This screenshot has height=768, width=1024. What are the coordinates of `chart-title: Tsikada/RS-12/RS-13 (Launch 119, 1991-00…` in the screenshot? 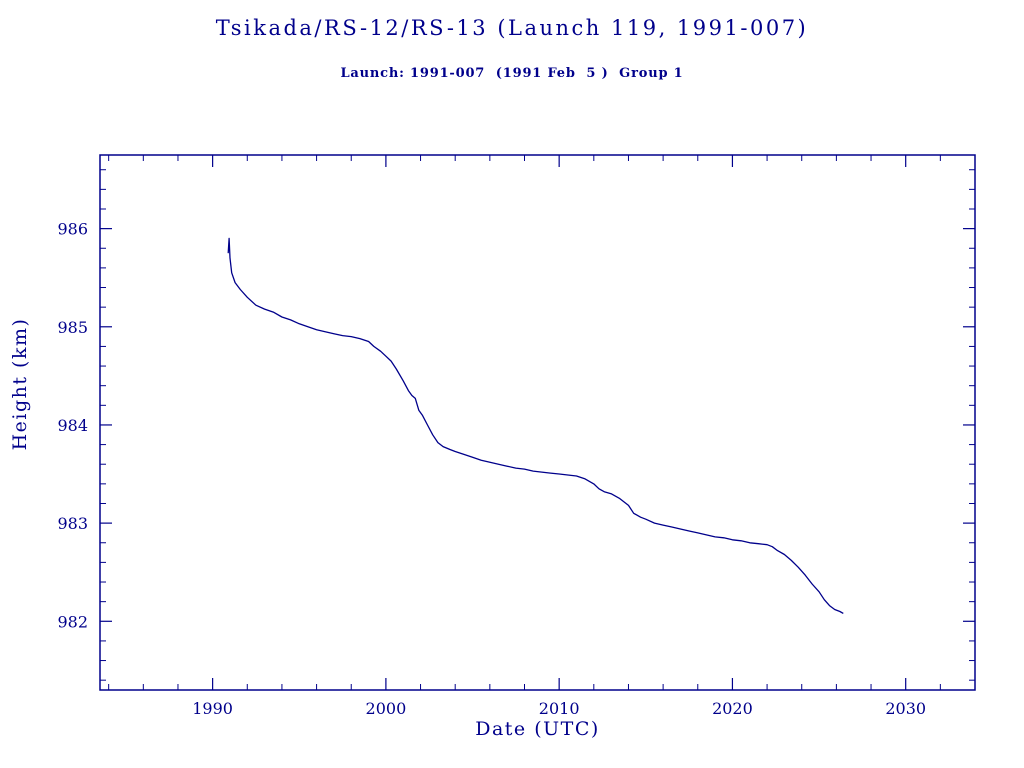 It's located at (512, 28).